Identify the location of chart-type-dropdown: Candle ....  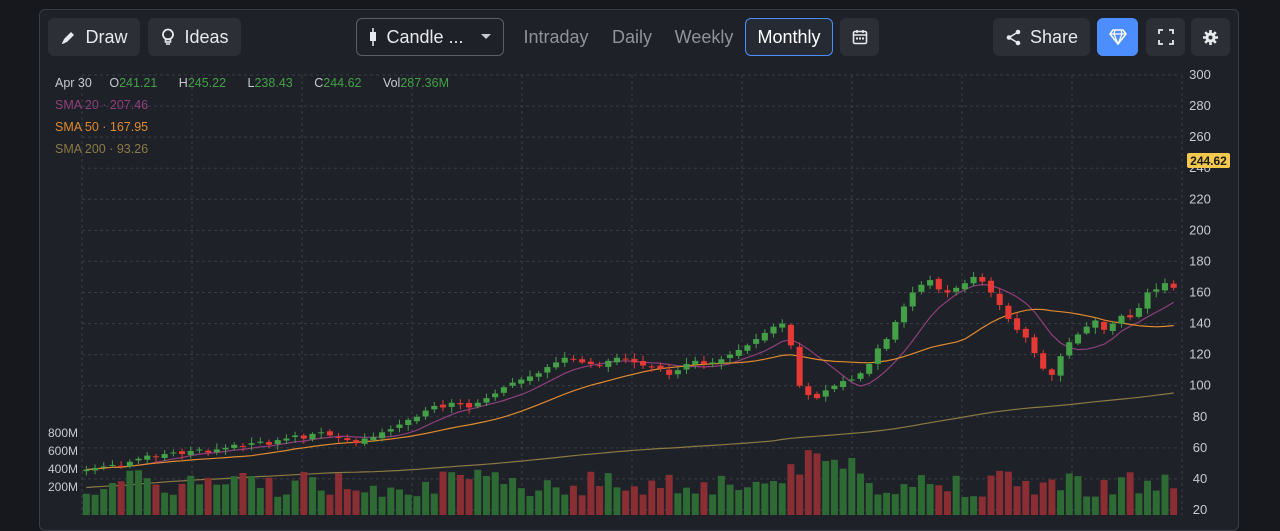
(430, 37).